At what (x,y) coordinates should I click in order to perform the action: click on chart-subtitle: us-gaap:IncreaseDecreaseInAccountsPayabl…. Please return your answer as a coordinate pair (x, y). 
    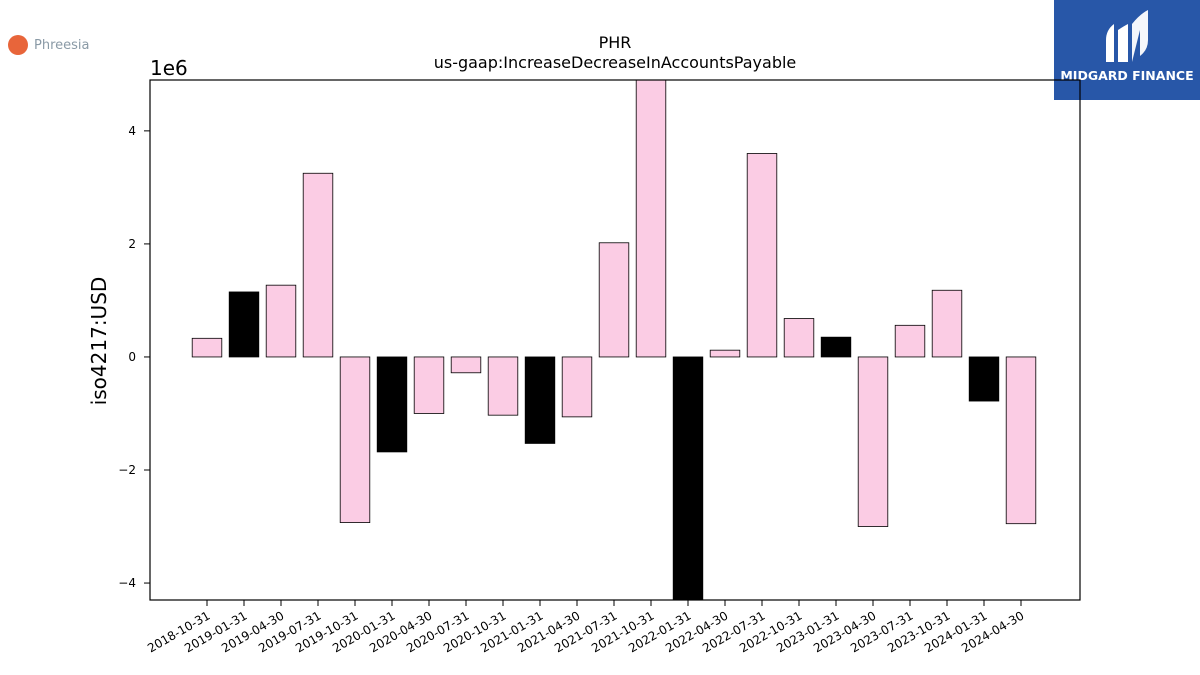
    Looking at the image, I should click on (615, 62).